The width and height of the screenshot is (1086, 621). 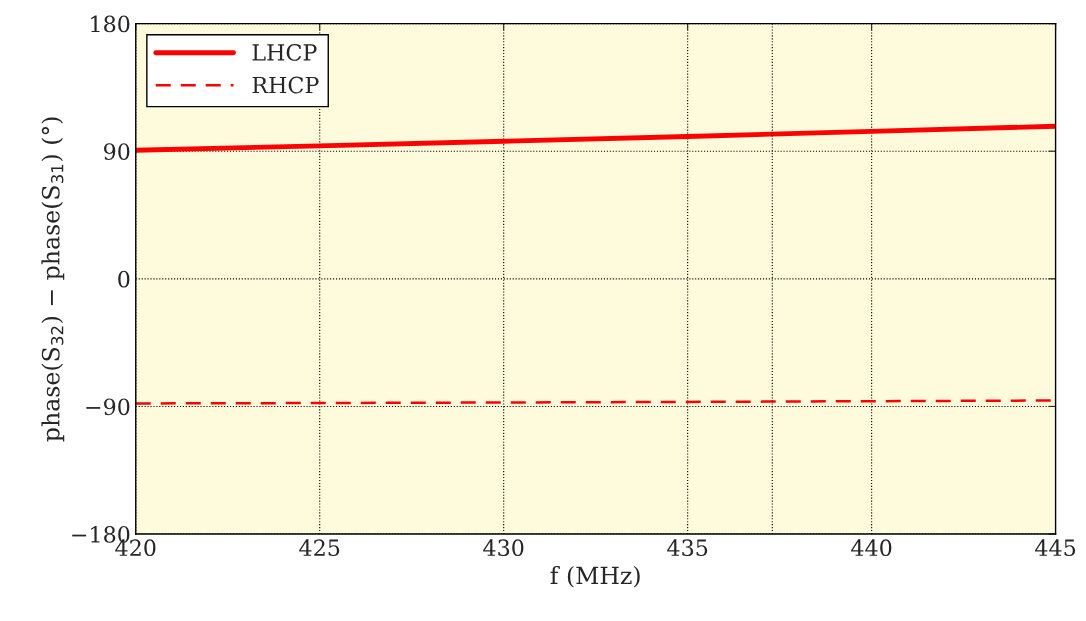 What do you see at coordinates (284, 52) in the screenshot?
I see `legend-label: LHCP` at bounding box center [284, 52].